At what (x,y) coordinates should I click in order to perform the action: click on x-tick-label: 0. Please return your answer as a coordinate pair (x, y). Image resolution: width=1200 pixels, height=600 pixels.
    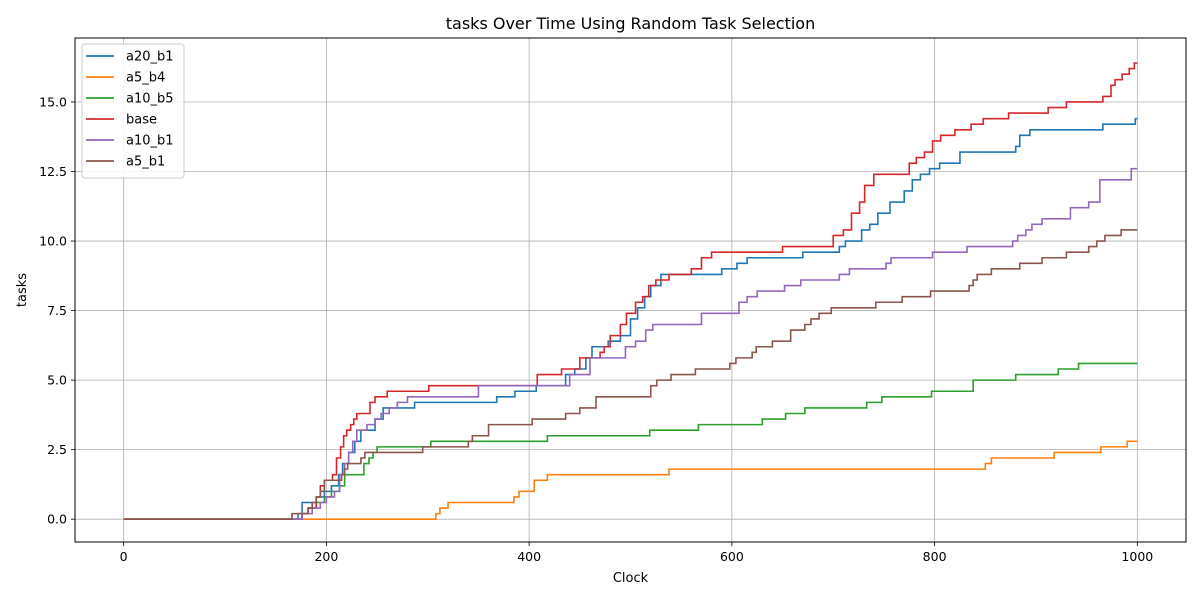
    Looking at the image, I should click on (124, 556).